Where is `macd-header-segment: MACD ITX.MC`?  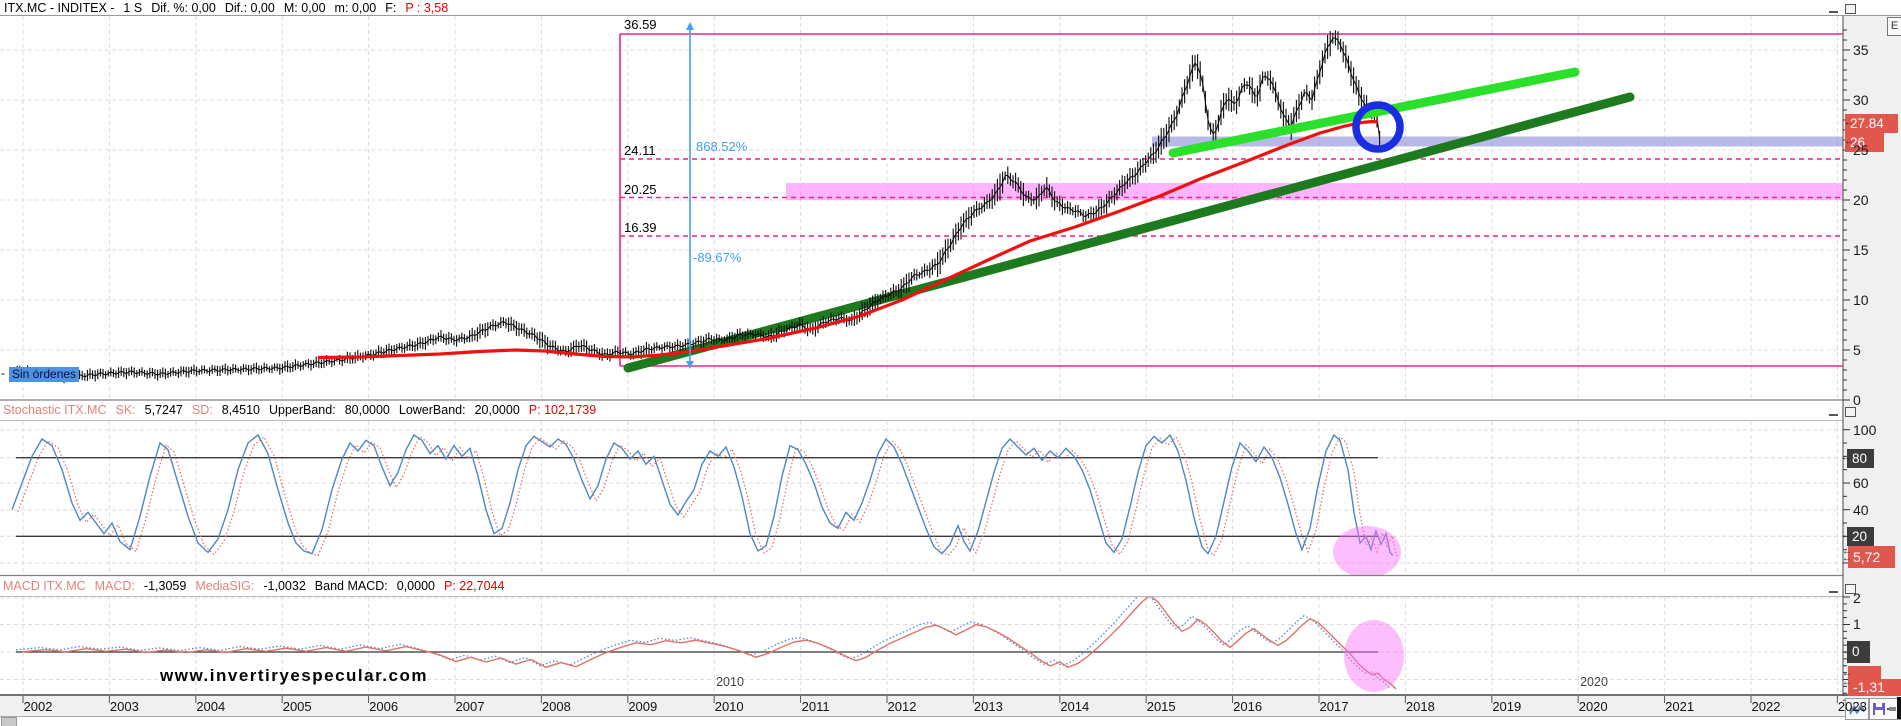 macd-header-segment: MACD ITX.MC is located at coordinates (44, 586).